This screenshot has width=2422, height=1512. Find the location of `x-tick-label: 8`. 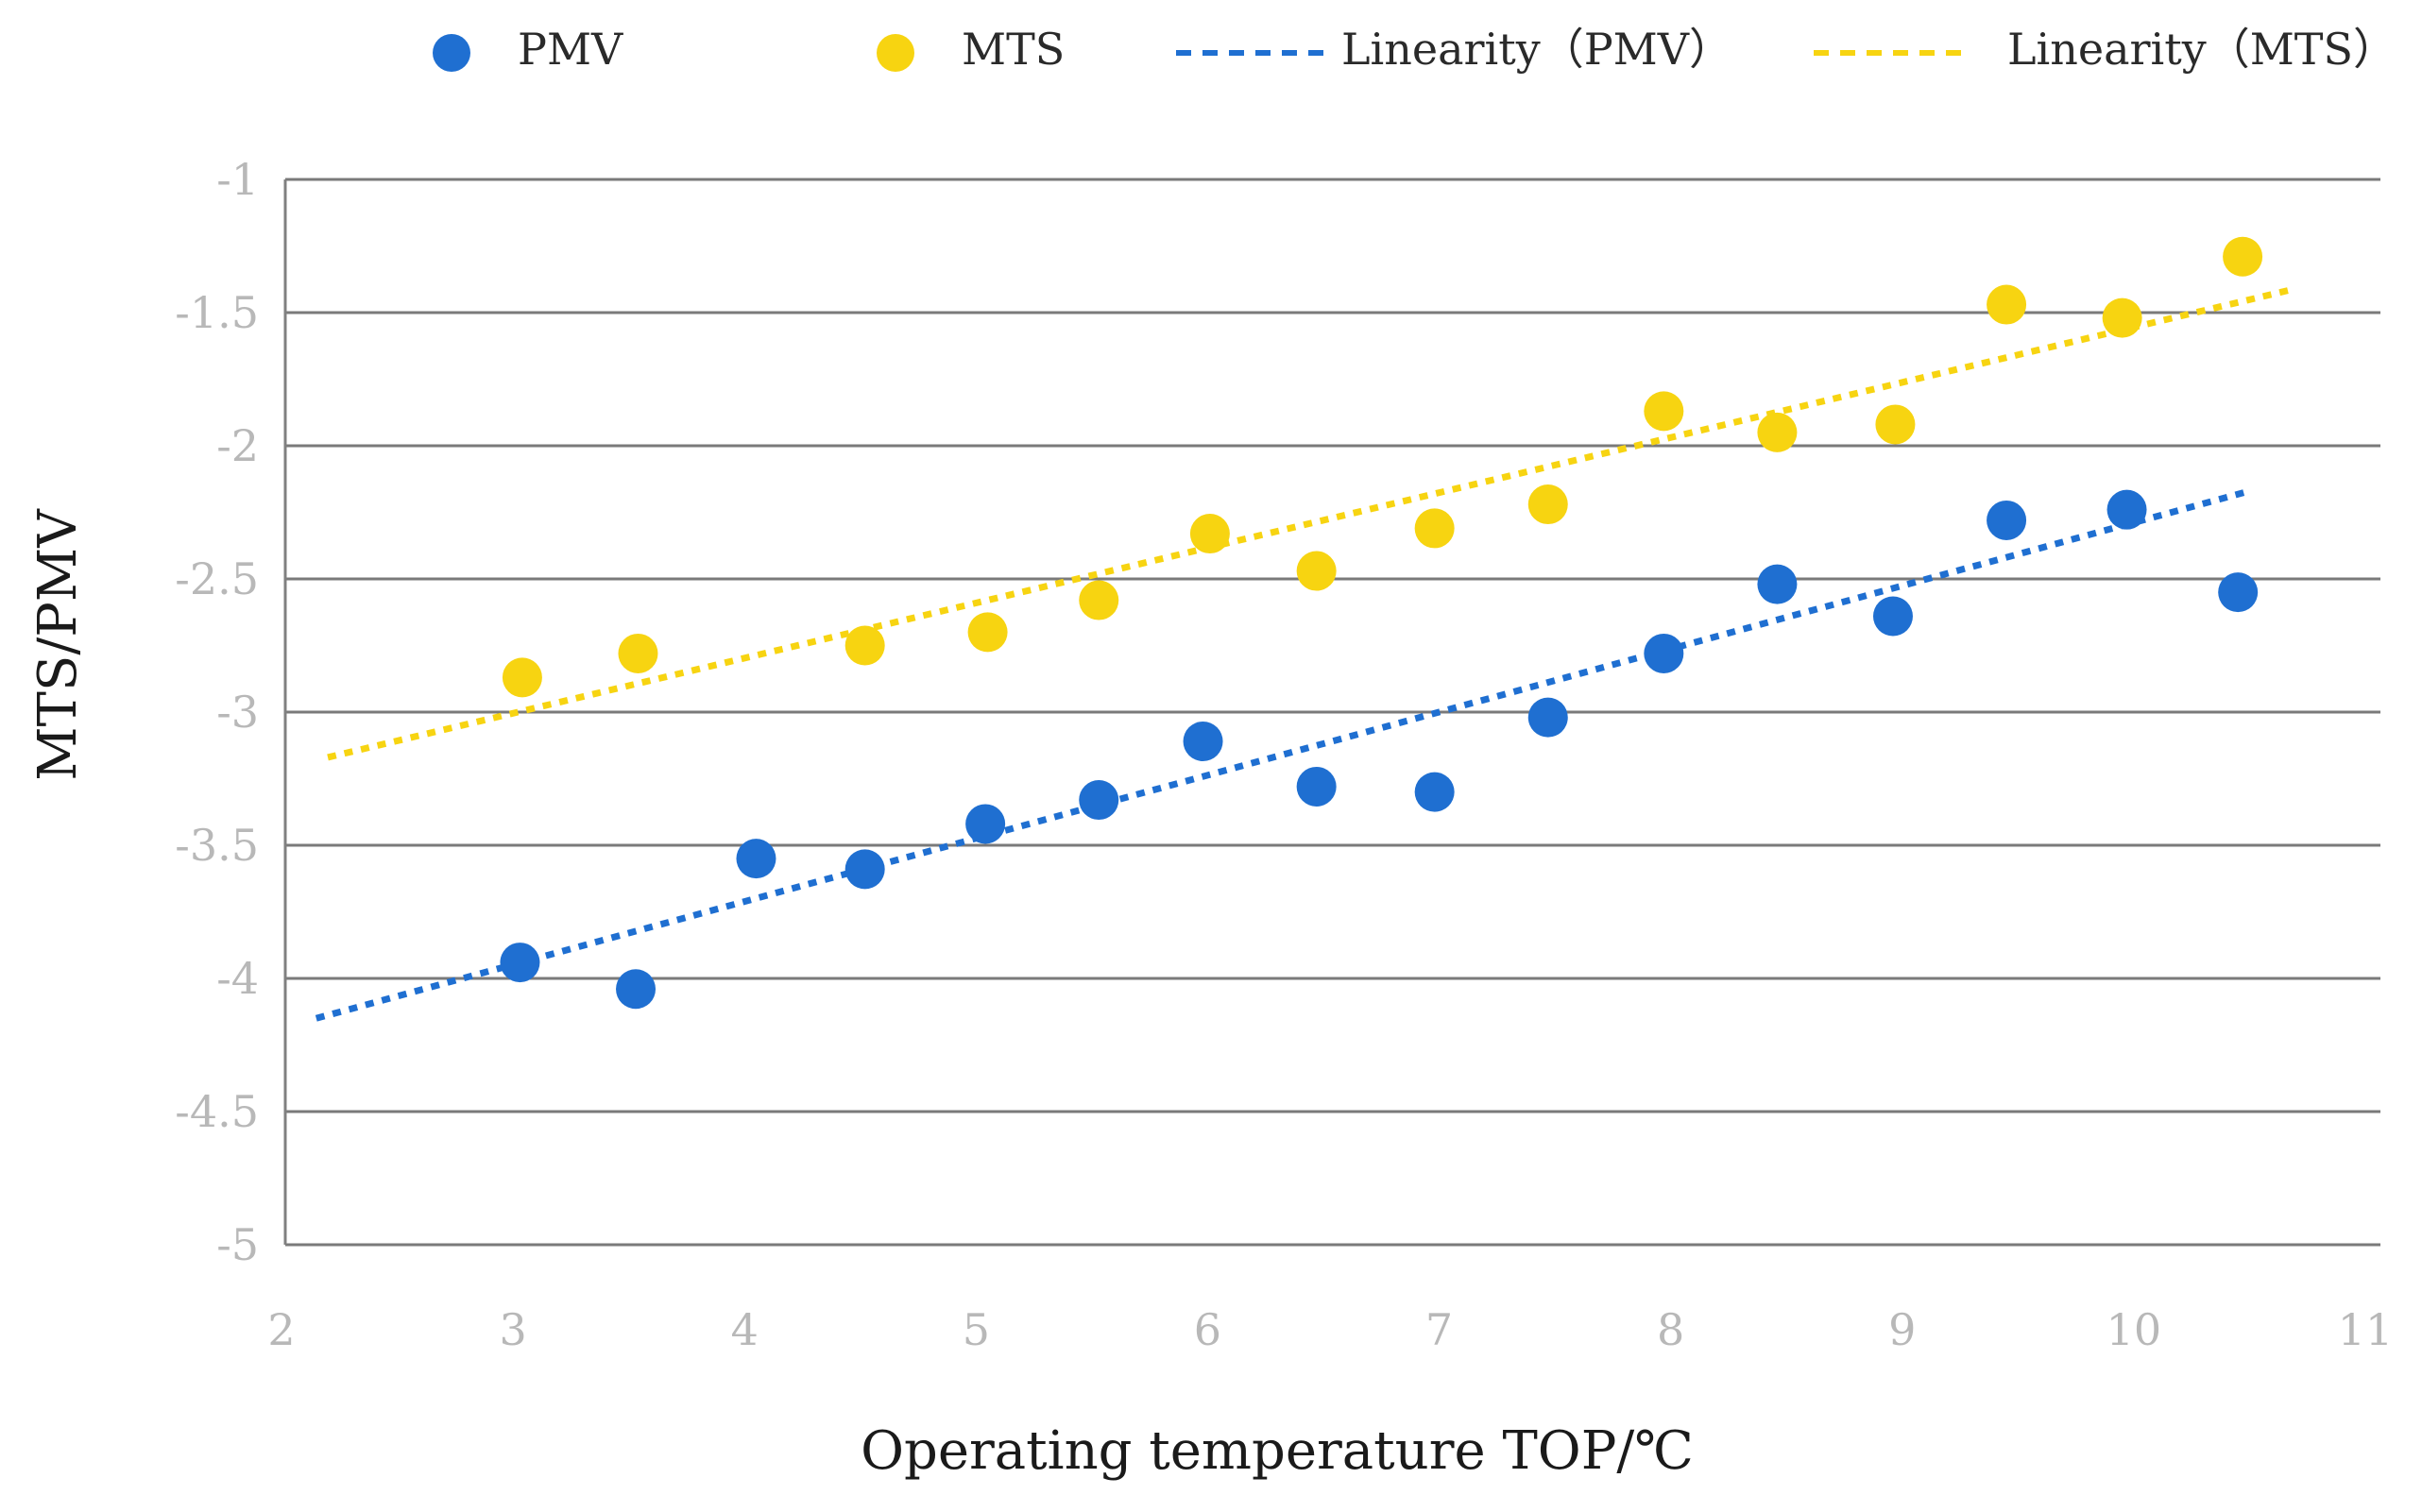

x-tick-label: 8 is located at coordinates (1670, 1329).